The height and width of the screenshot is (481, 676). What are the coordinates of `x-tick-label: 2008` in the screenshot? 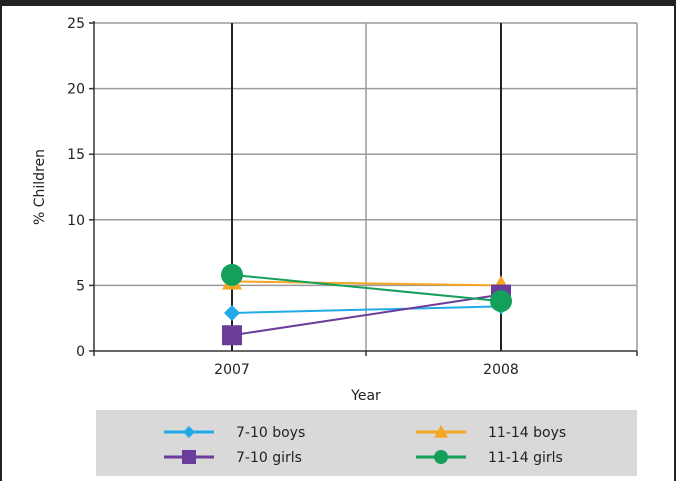 It's located at (501, 370).